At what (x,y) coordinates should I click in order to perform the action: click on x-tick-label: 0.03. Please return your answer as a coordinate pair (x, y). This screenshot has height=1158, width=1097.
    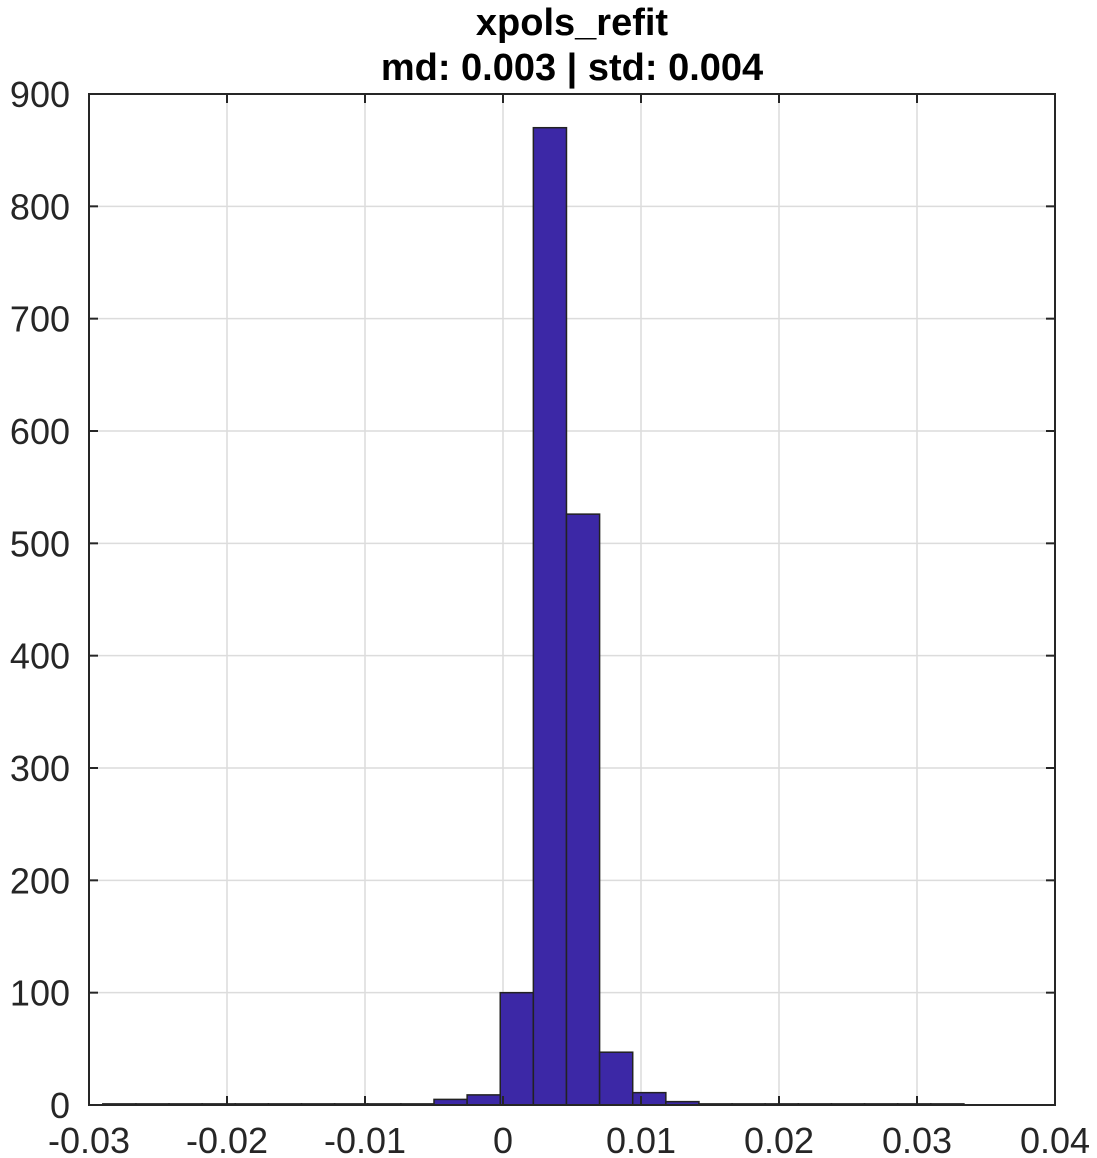
    Looking at the image, I should click on (917, 1139).